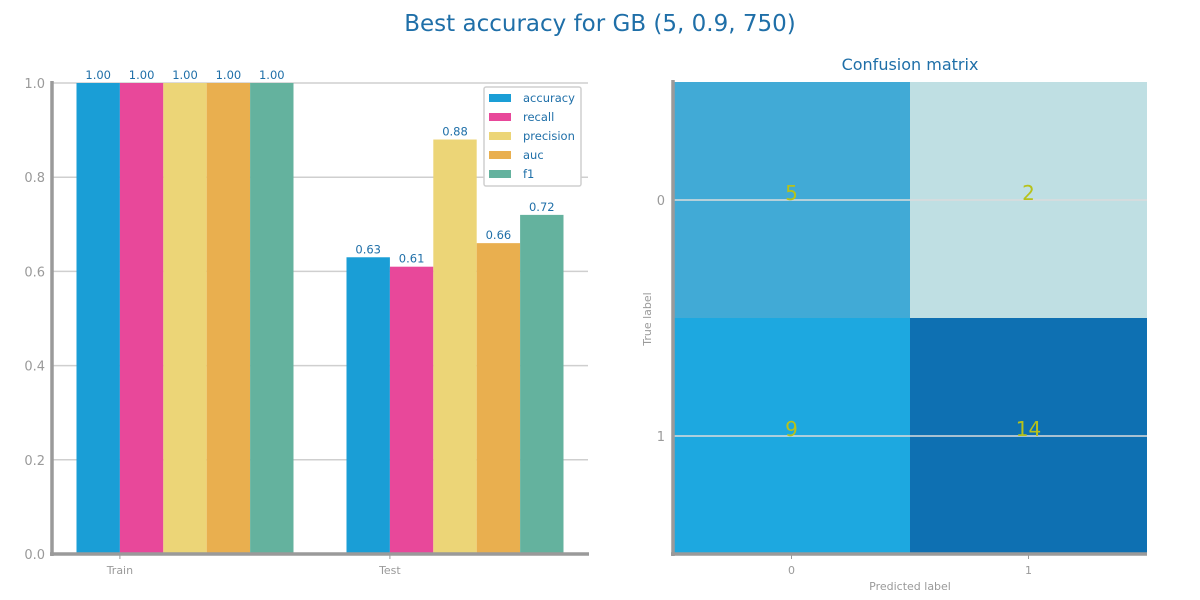 The width and height of the screenshot is (1200, 600). Describe the element at coordinates (272, 318) in the screenshot. I see `bar-f1-train` at that location.